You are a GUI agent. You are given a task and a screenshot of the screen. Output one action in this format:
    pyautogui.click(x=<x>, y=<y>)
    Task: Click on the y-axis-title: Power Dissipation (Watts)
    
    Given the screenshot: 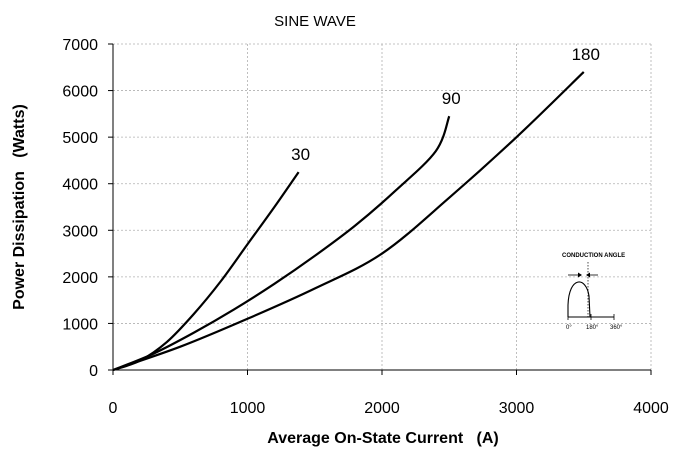 What is the action you would take?
    pyautogui.click(x=19, y=207)
    